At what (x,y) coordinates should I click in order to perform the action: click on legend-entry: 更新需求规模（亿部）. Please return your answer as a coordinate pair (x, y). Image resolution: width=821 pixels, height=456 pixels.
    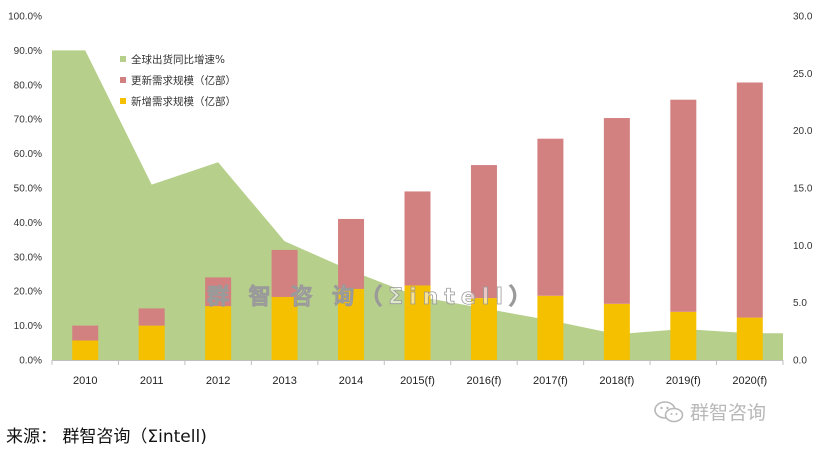
    Looking at the image, I should click on (183, 80).